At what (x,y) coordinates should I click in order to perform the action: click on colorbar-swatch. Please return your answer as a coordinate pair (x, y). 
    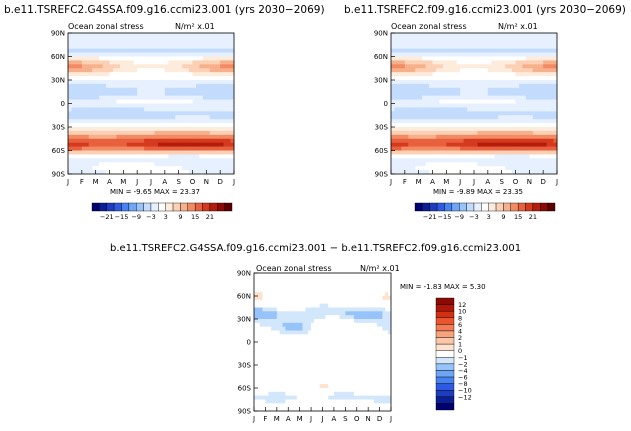
    Looking at the image, I should click on (521, 207).